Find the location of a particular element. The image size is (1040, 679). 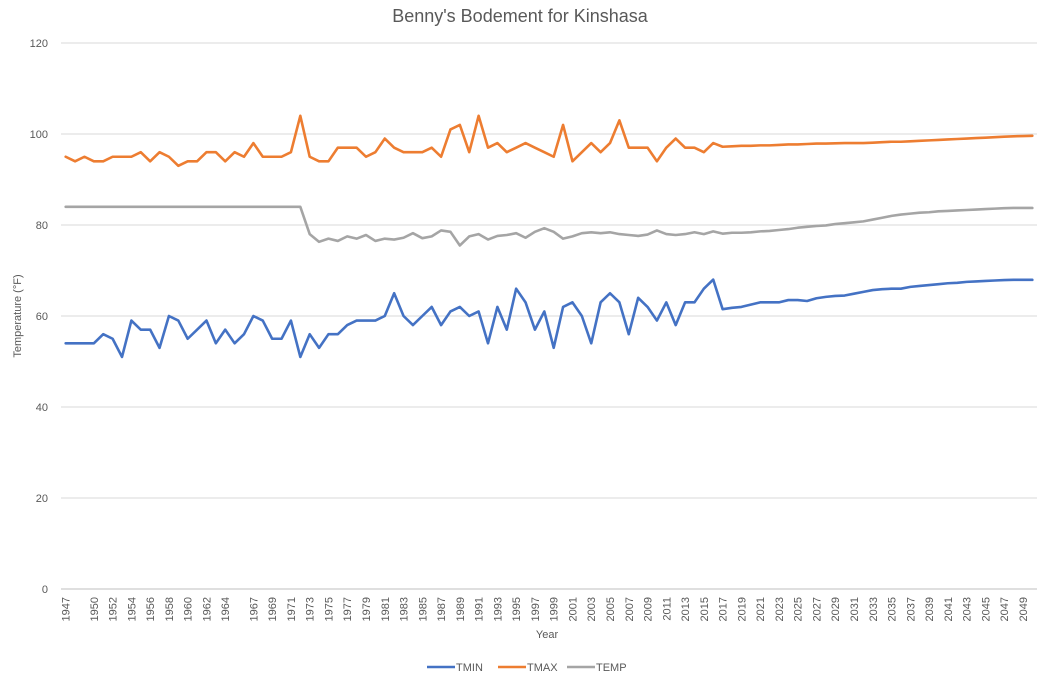

x-tick-label: 2025 is located at coordinates (799, 609).